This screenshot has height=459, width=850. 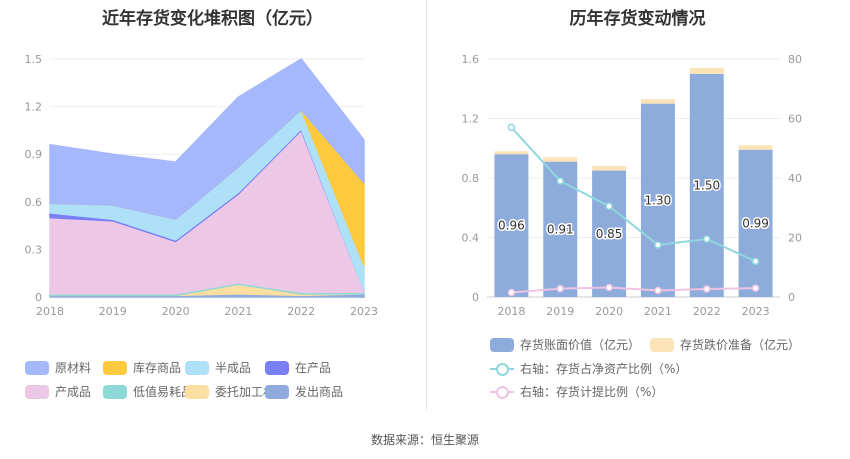 I want to click on left-legend-item: 原材料, so click(x=58, y=367).